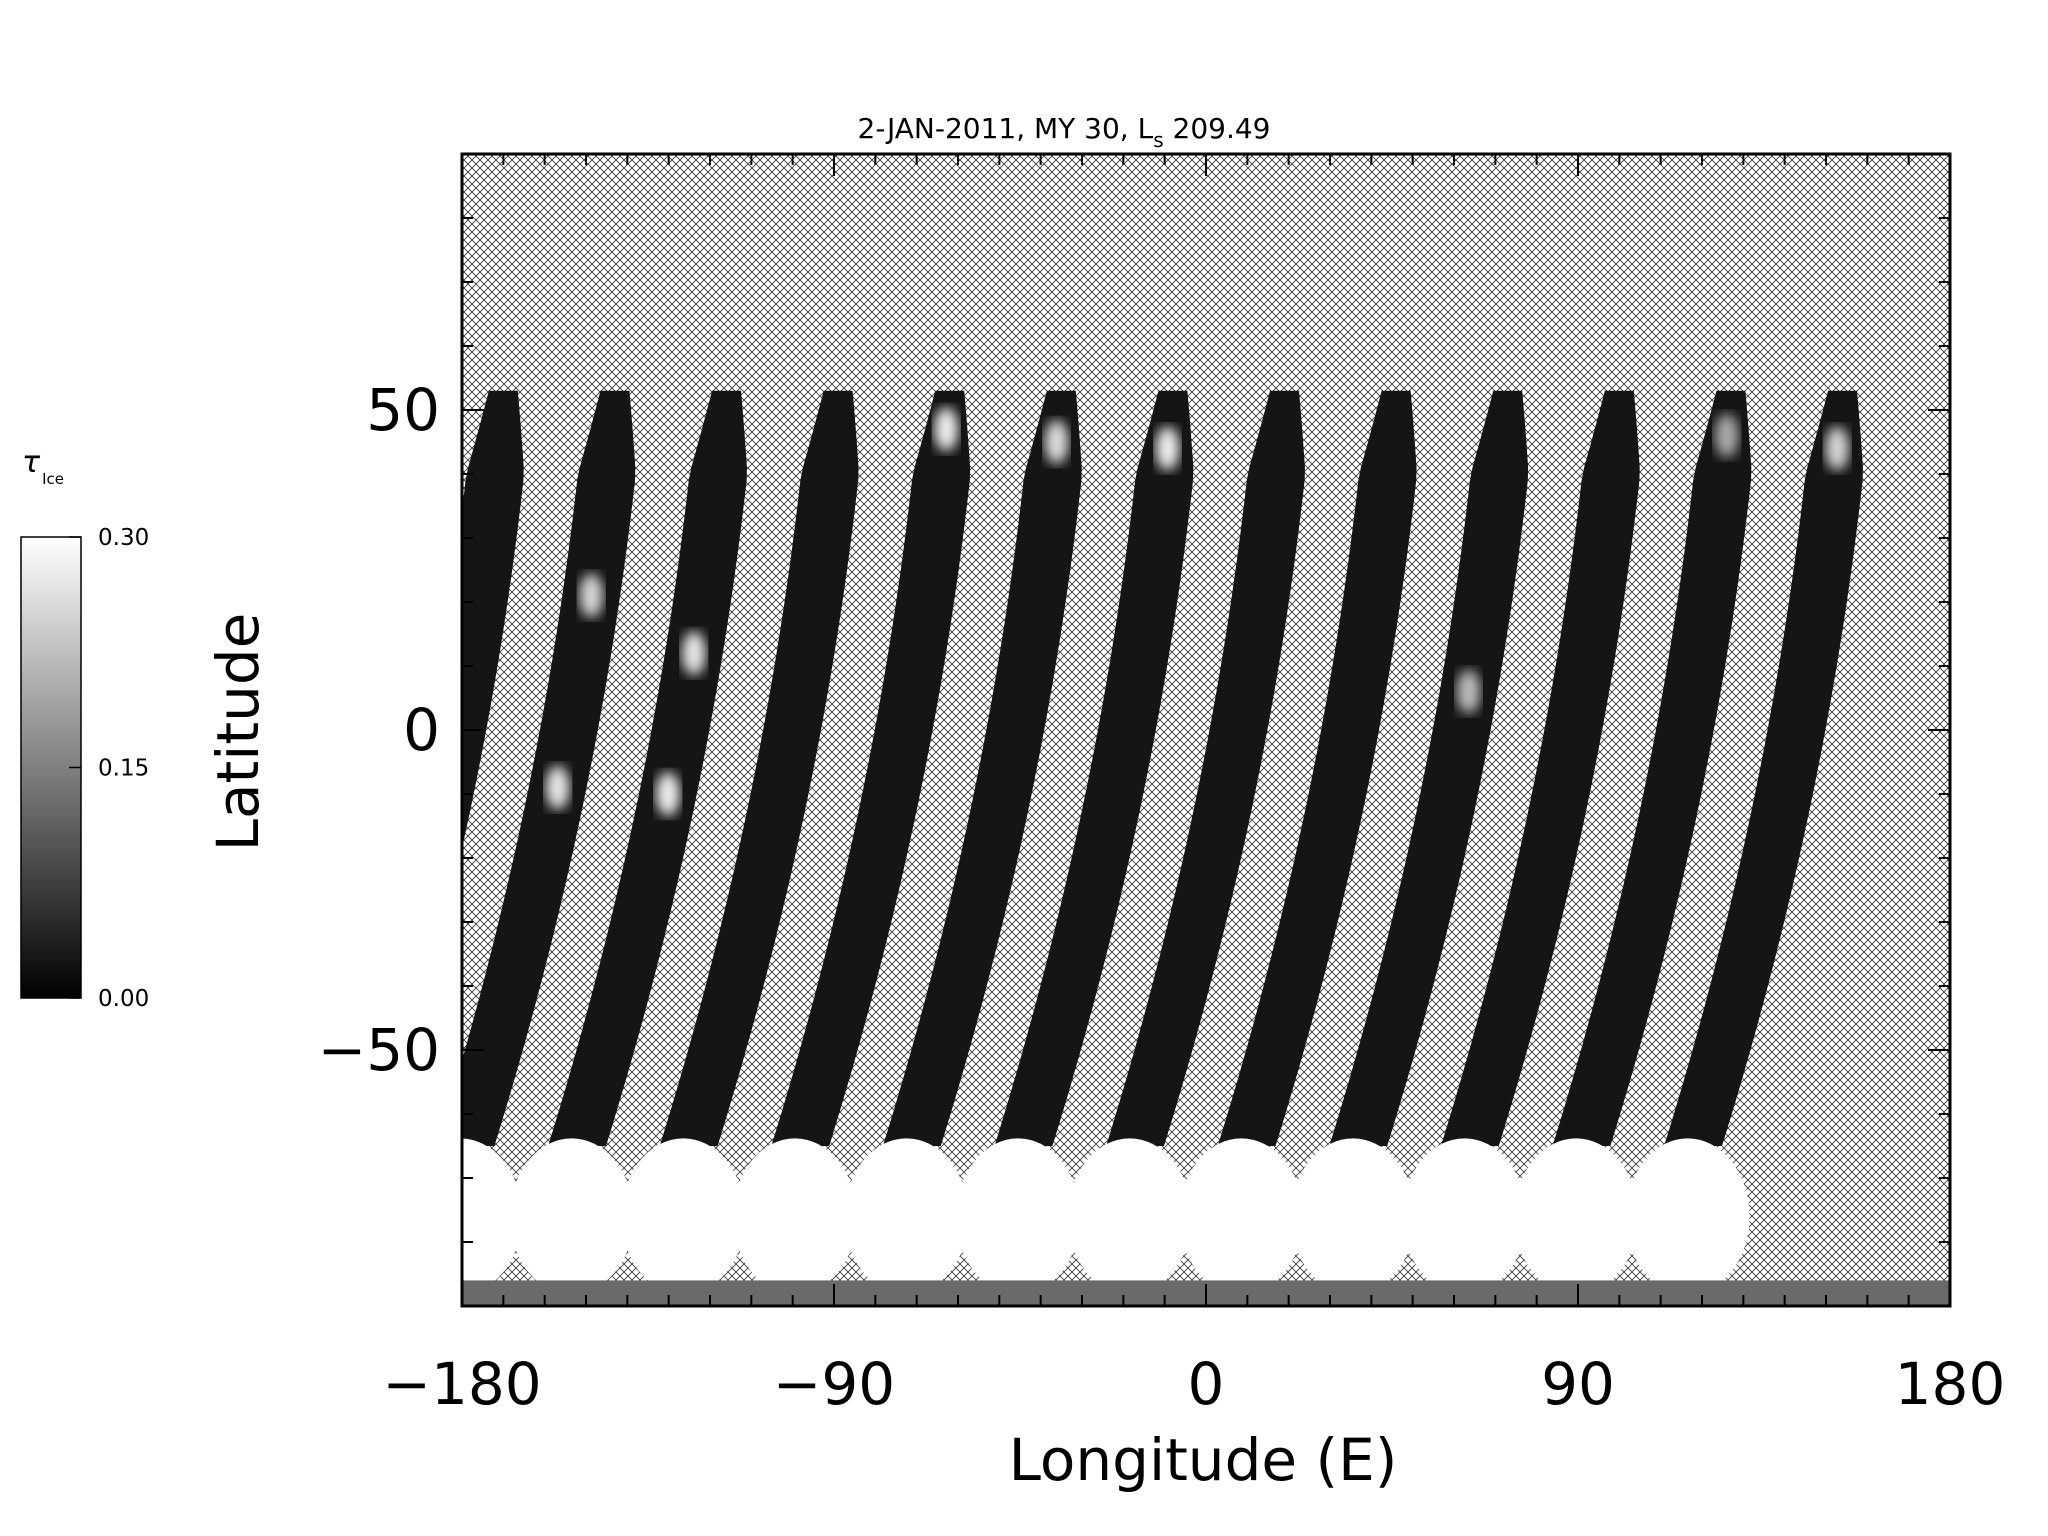 Image resolution: width=2048 pixels, height=1536 pixels. I want to click on colorbar-tick-label: 0.00, so click(123, 999).